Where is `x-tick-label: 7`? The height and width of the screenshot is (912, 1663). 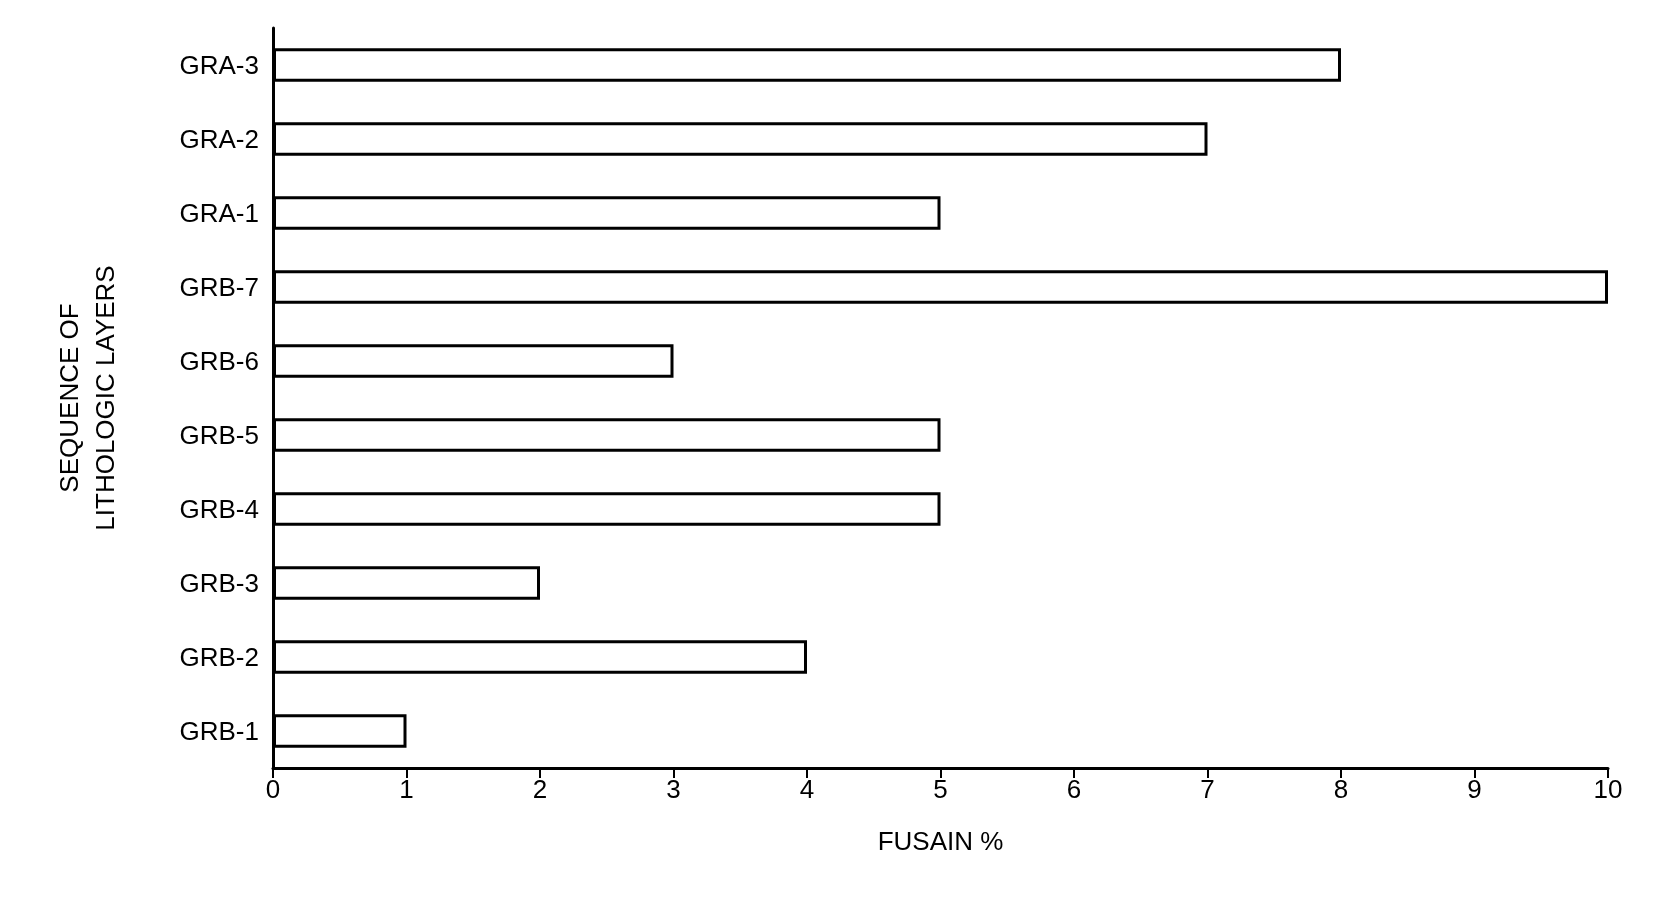
x-tick-label: 7 is located at coordinates (1207, 789).